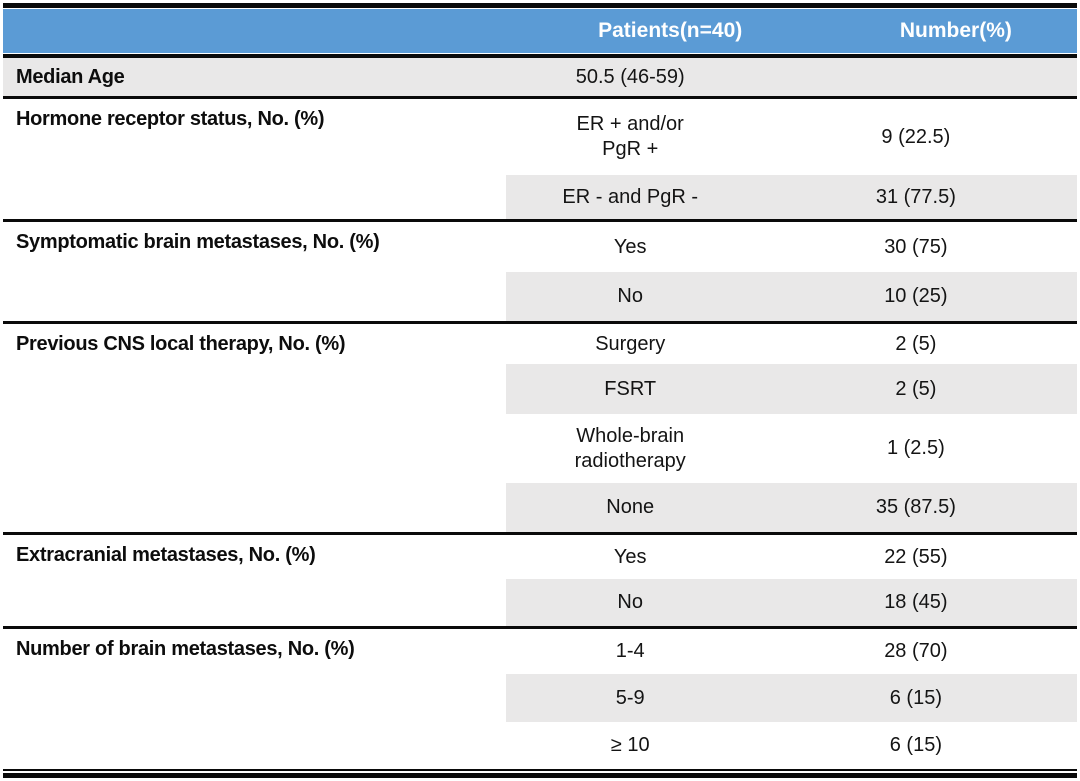  Describe the element at coordinates (955, 30) in the screenshot. I see `header-number-text: Number(%)` at that location.